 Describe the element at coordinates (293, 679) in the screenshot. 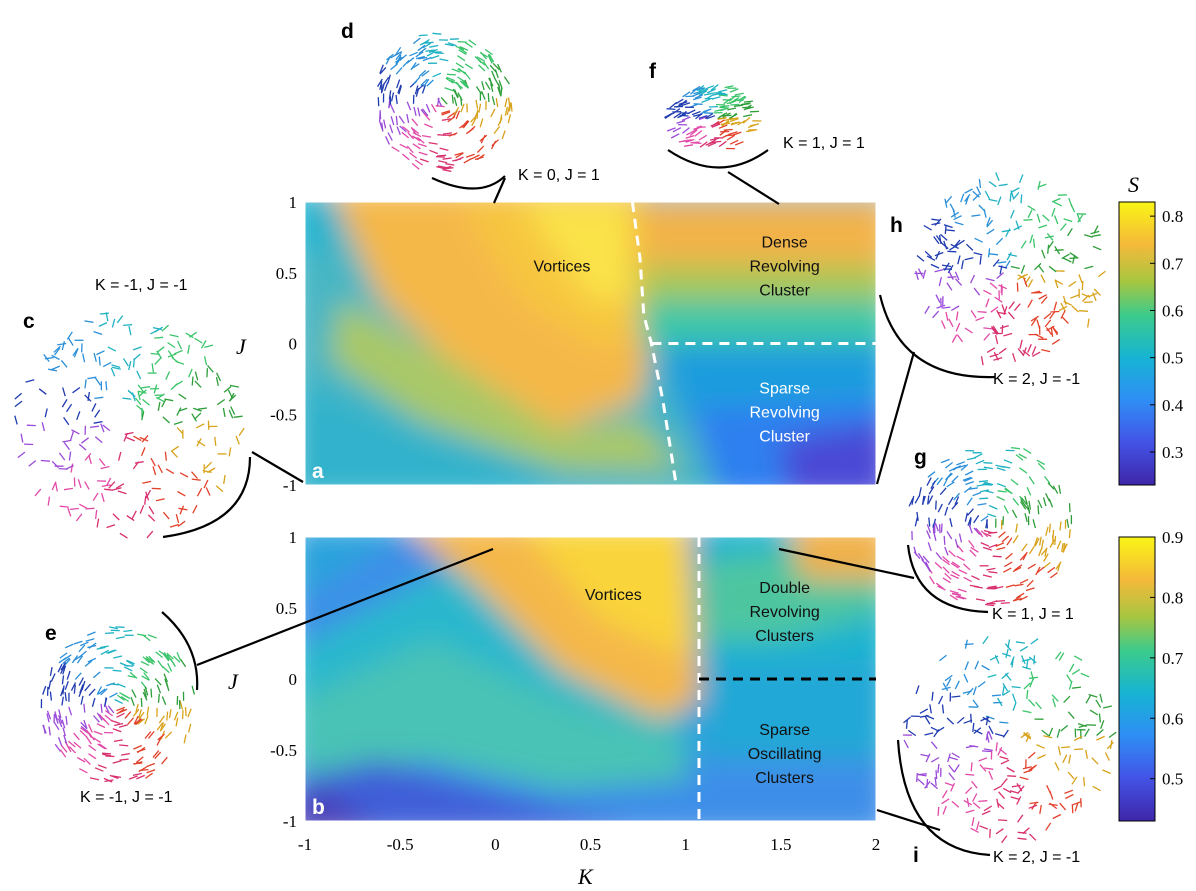

I see `y-tick-label: 0` at that location.